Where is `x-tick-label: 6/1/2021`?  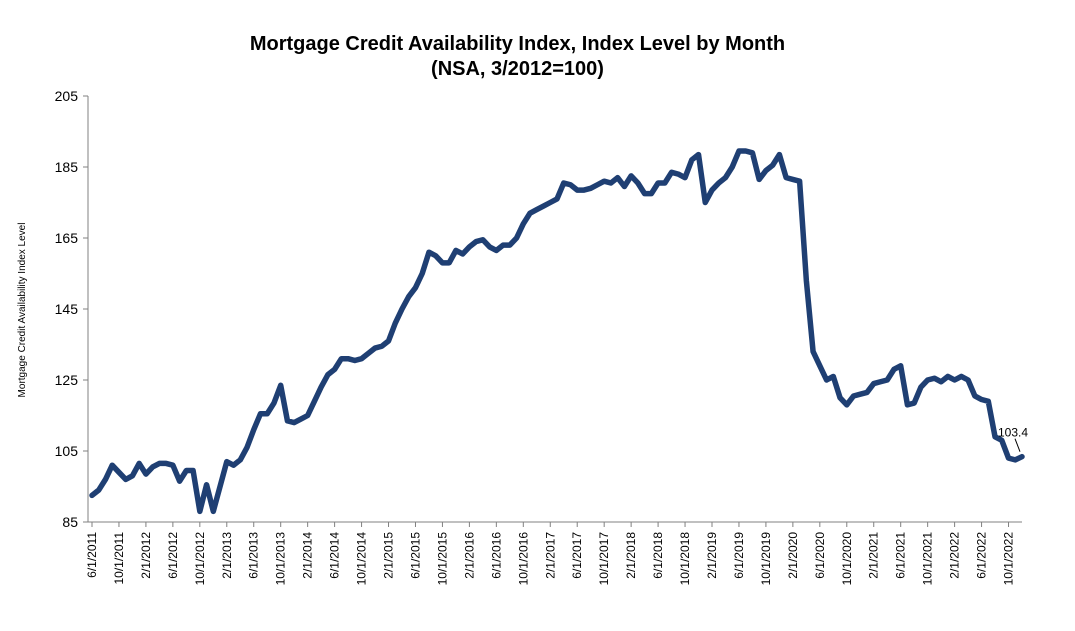
x-tick-label: 6/1/2021 is located at coordinates (901, 555).